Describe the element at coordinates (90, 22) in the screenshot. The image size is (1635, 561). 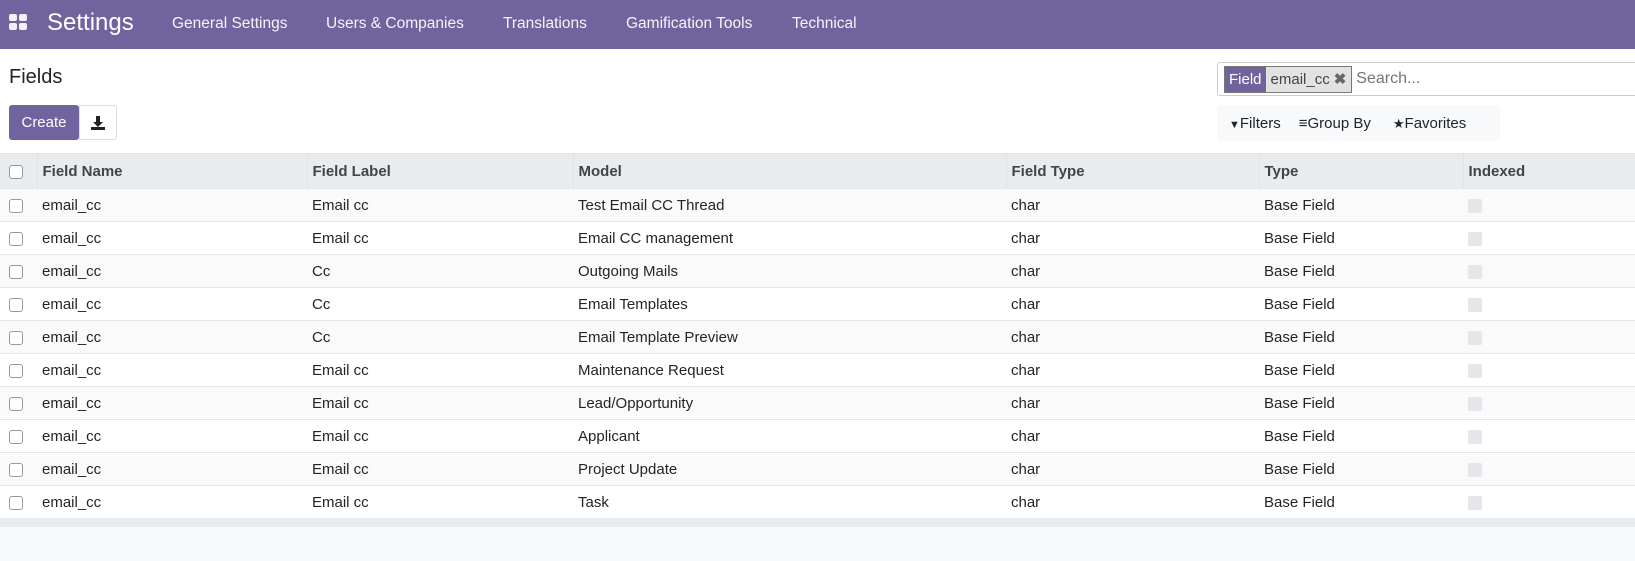
I see `app-title: Settings` at that location.